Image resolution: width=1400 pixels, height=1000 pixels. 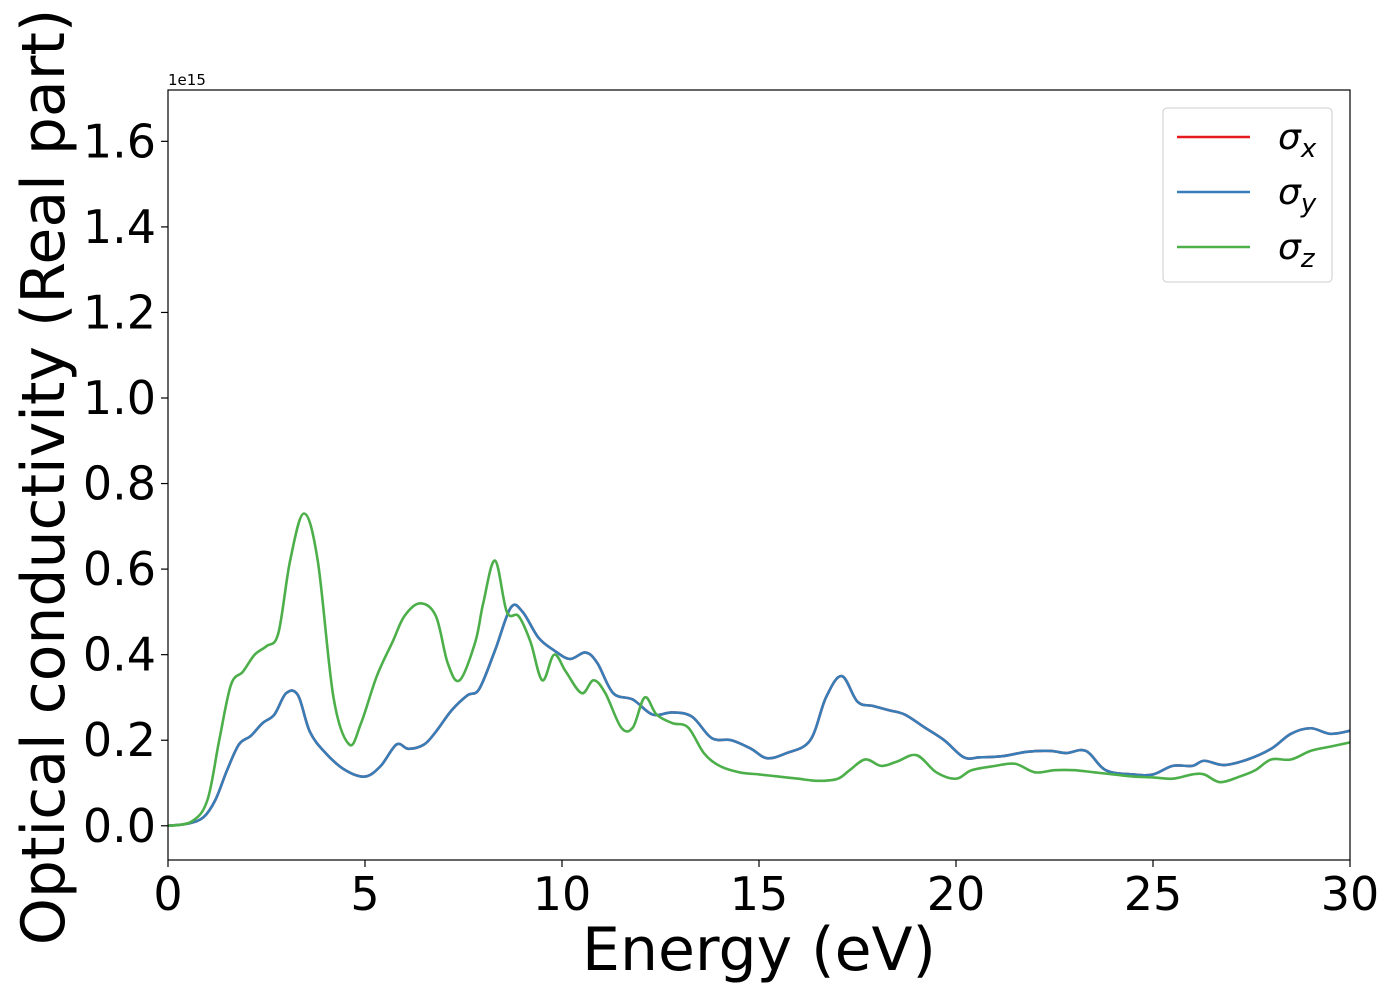 What do you see at coordinates (759, 894) in the screenshot?
I see `x-tick-label: 15` at bounding box center [759, 894].